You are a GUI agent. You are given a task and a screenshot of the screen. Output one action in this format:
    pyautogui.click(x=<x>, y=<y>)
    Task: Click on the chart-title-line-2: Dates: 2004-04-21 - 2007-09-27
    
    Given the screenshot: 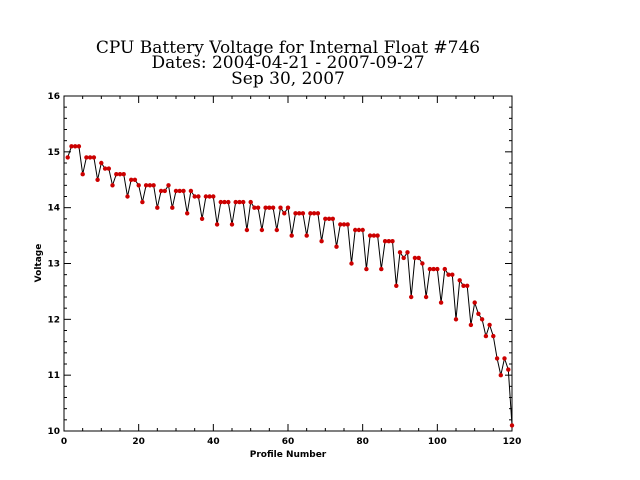 What is the action you would take?
    pyautogui.click(x=287, y=63)
    